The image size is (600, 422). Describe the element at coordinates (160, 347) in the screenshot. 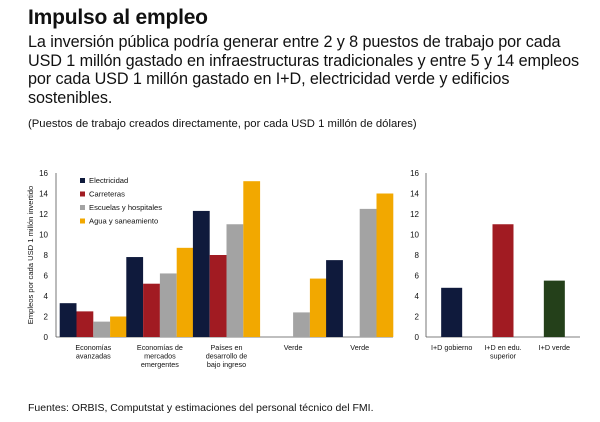

I see `x-tick-label-left: Economías de` at that location.